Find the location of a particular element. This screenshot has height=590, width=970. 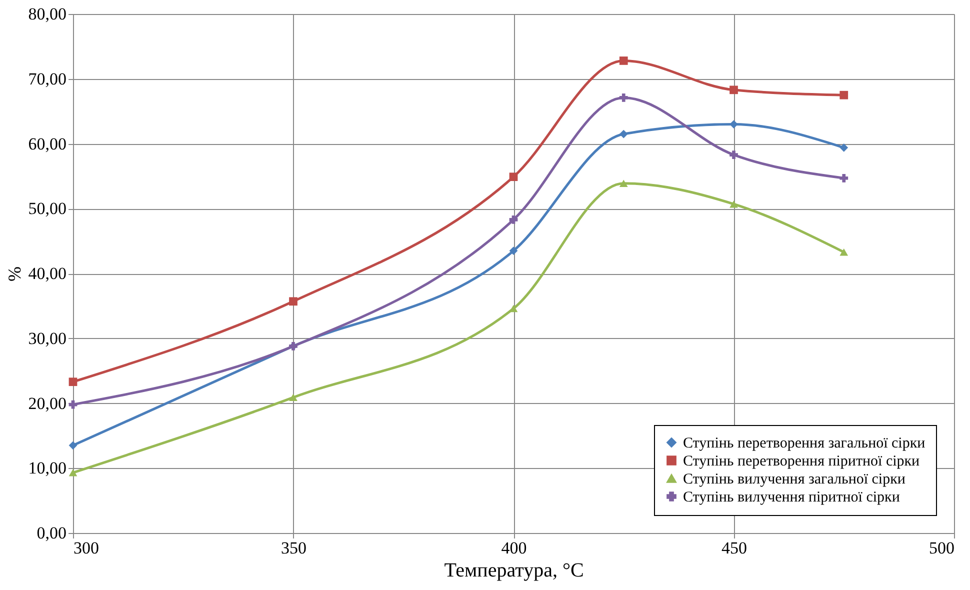

y-tick-label: 20,00 is located at coordinates (47, 403).